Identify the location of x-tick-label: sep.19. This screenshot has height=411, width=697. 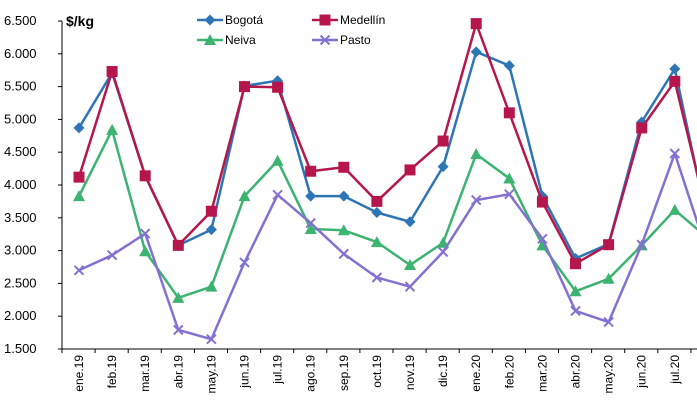
(344, 373).